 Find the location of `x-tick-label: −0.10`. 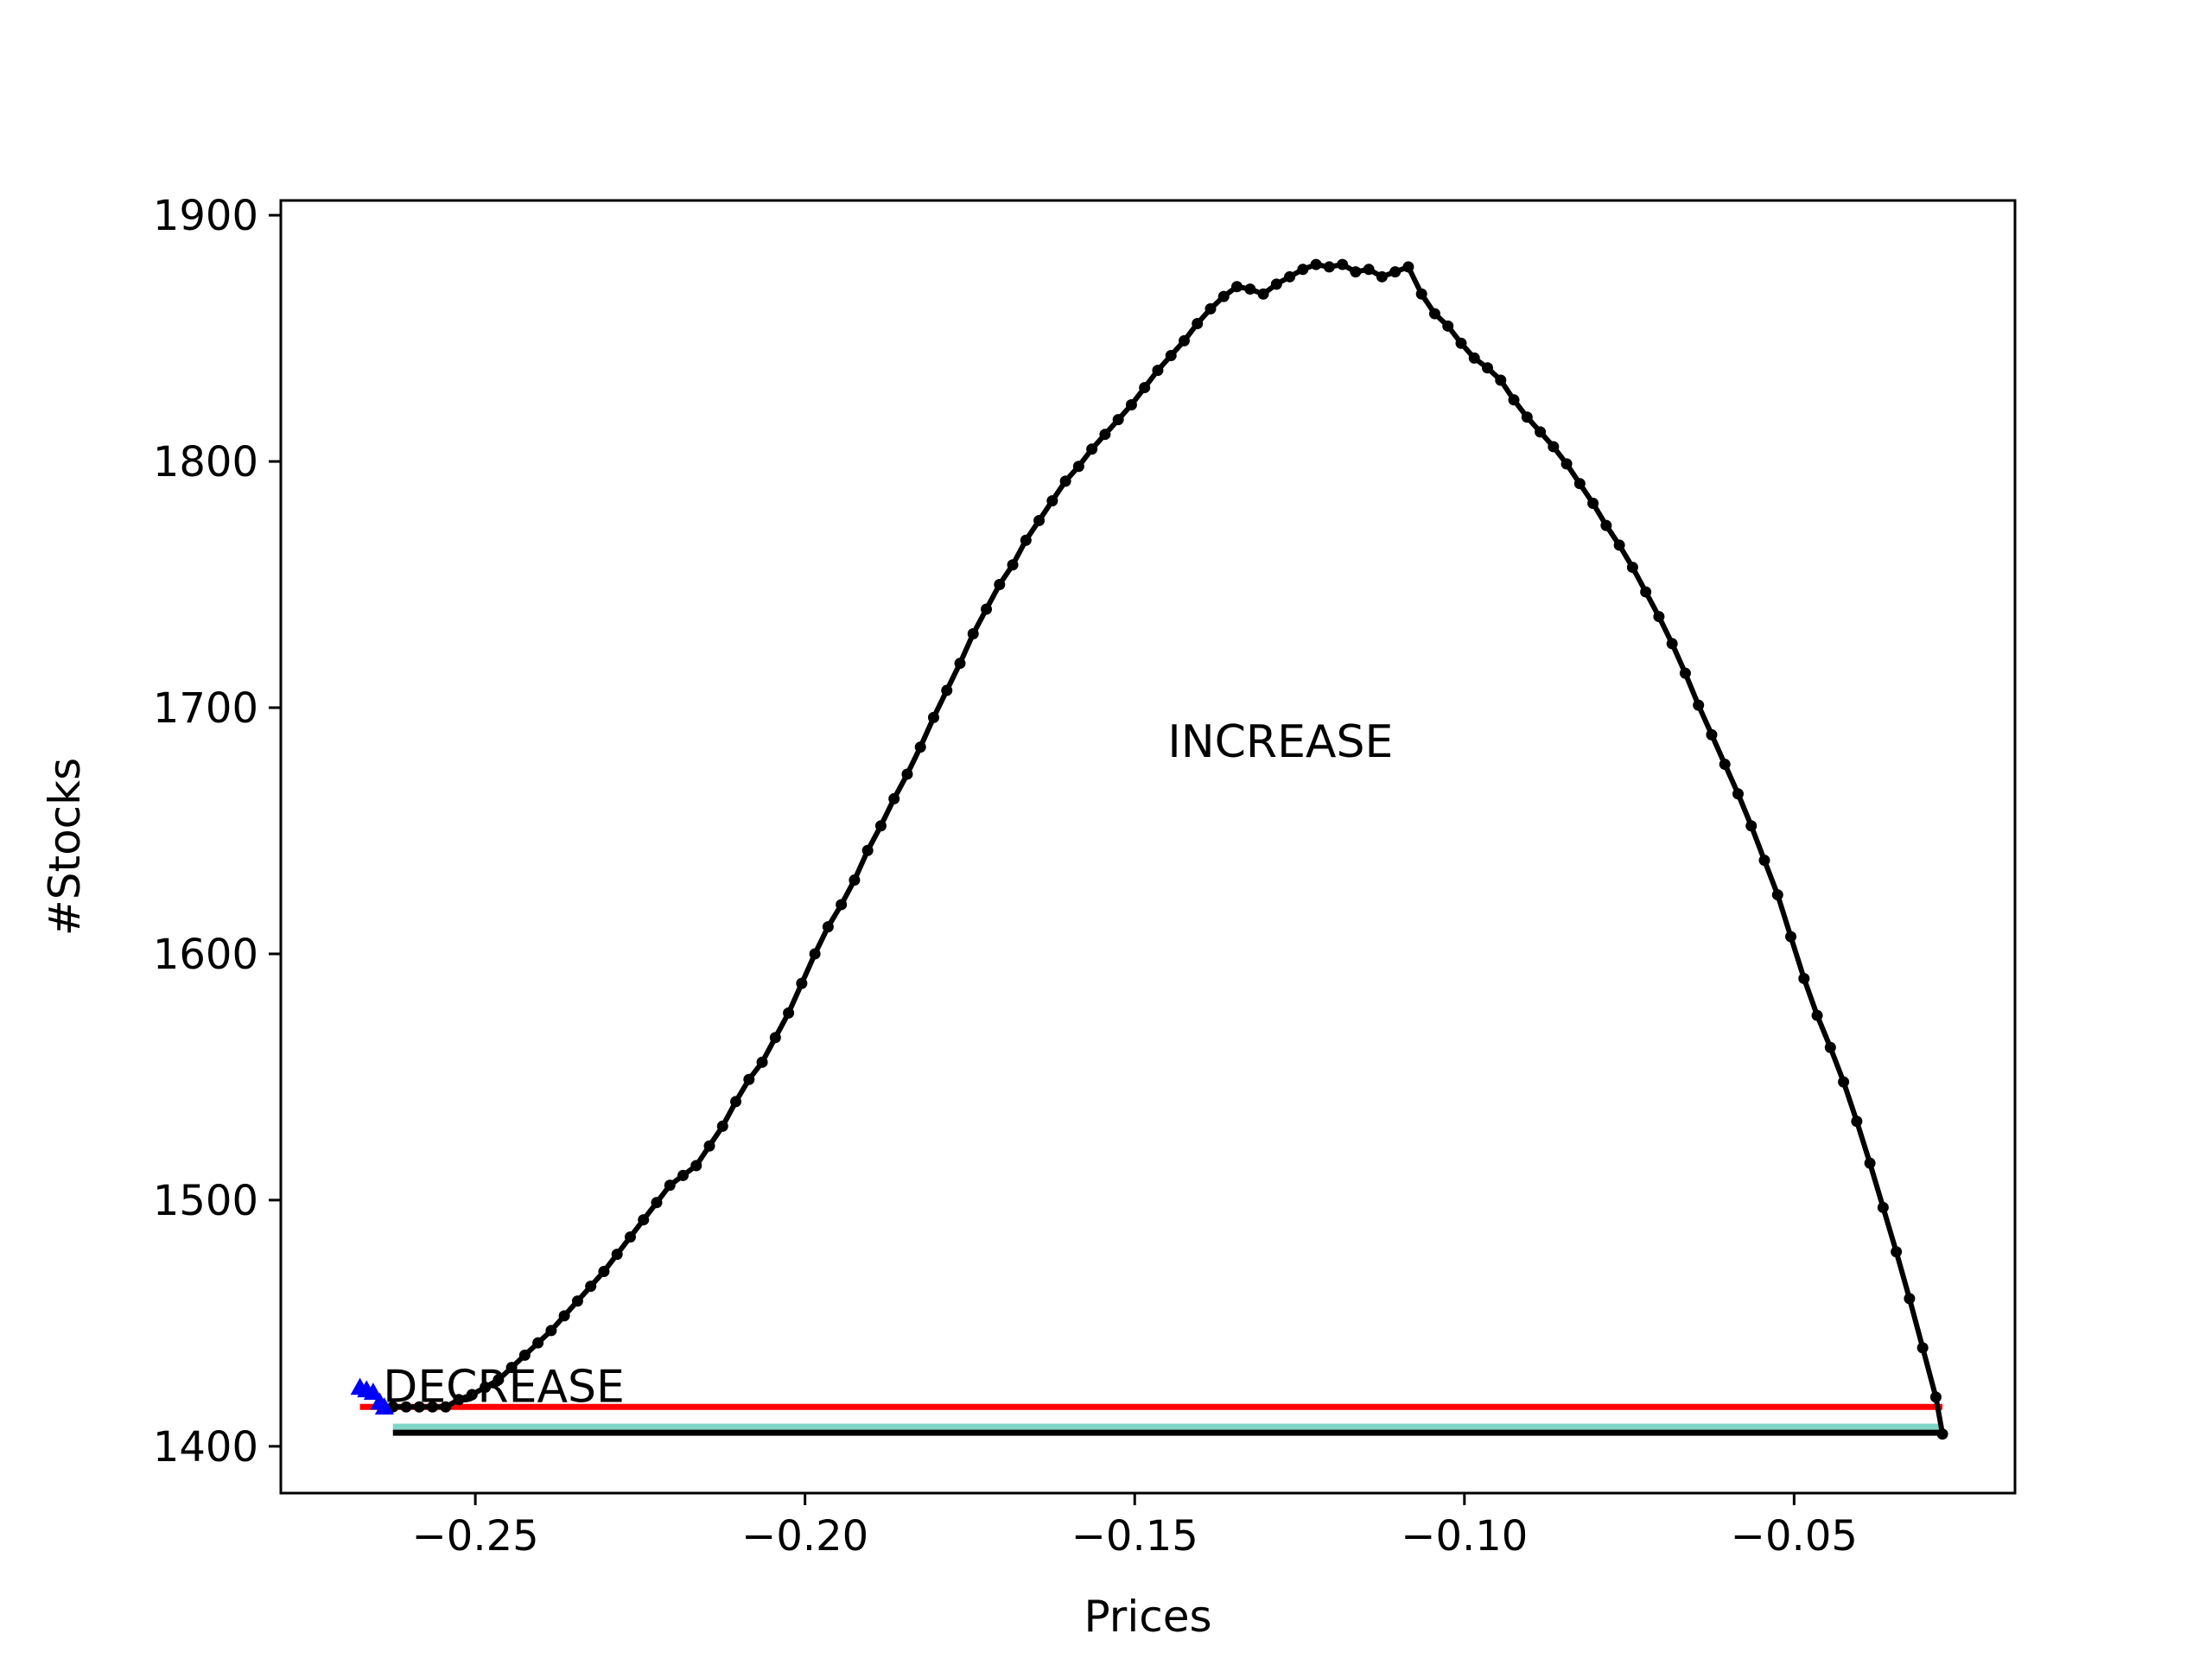

x-tick-label: −0.10 is located at coordinates (1464, 1536).